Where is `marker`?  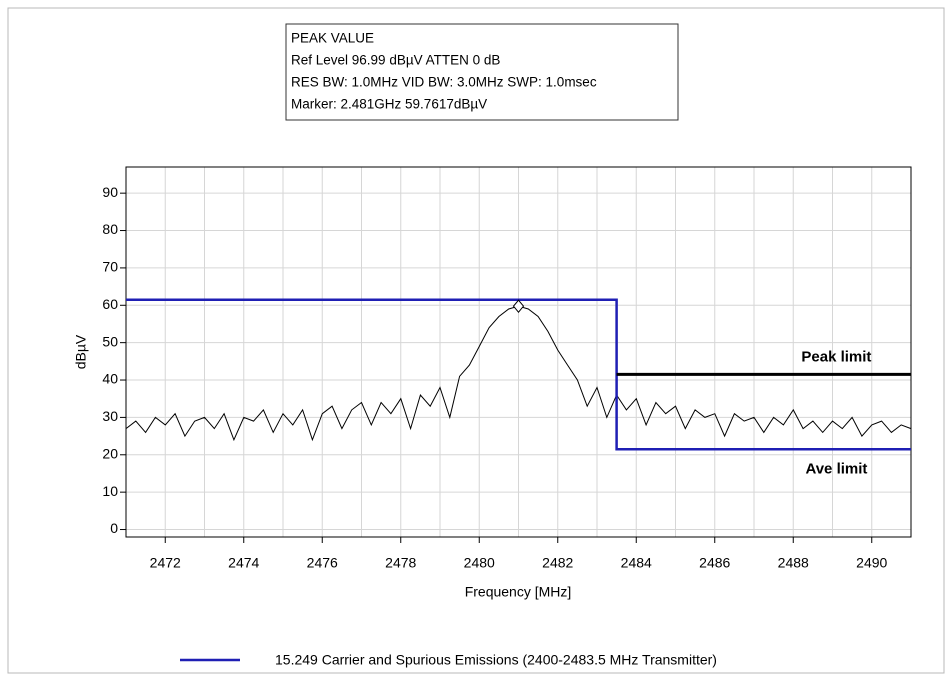
marker is located at coordinates (518, 306).